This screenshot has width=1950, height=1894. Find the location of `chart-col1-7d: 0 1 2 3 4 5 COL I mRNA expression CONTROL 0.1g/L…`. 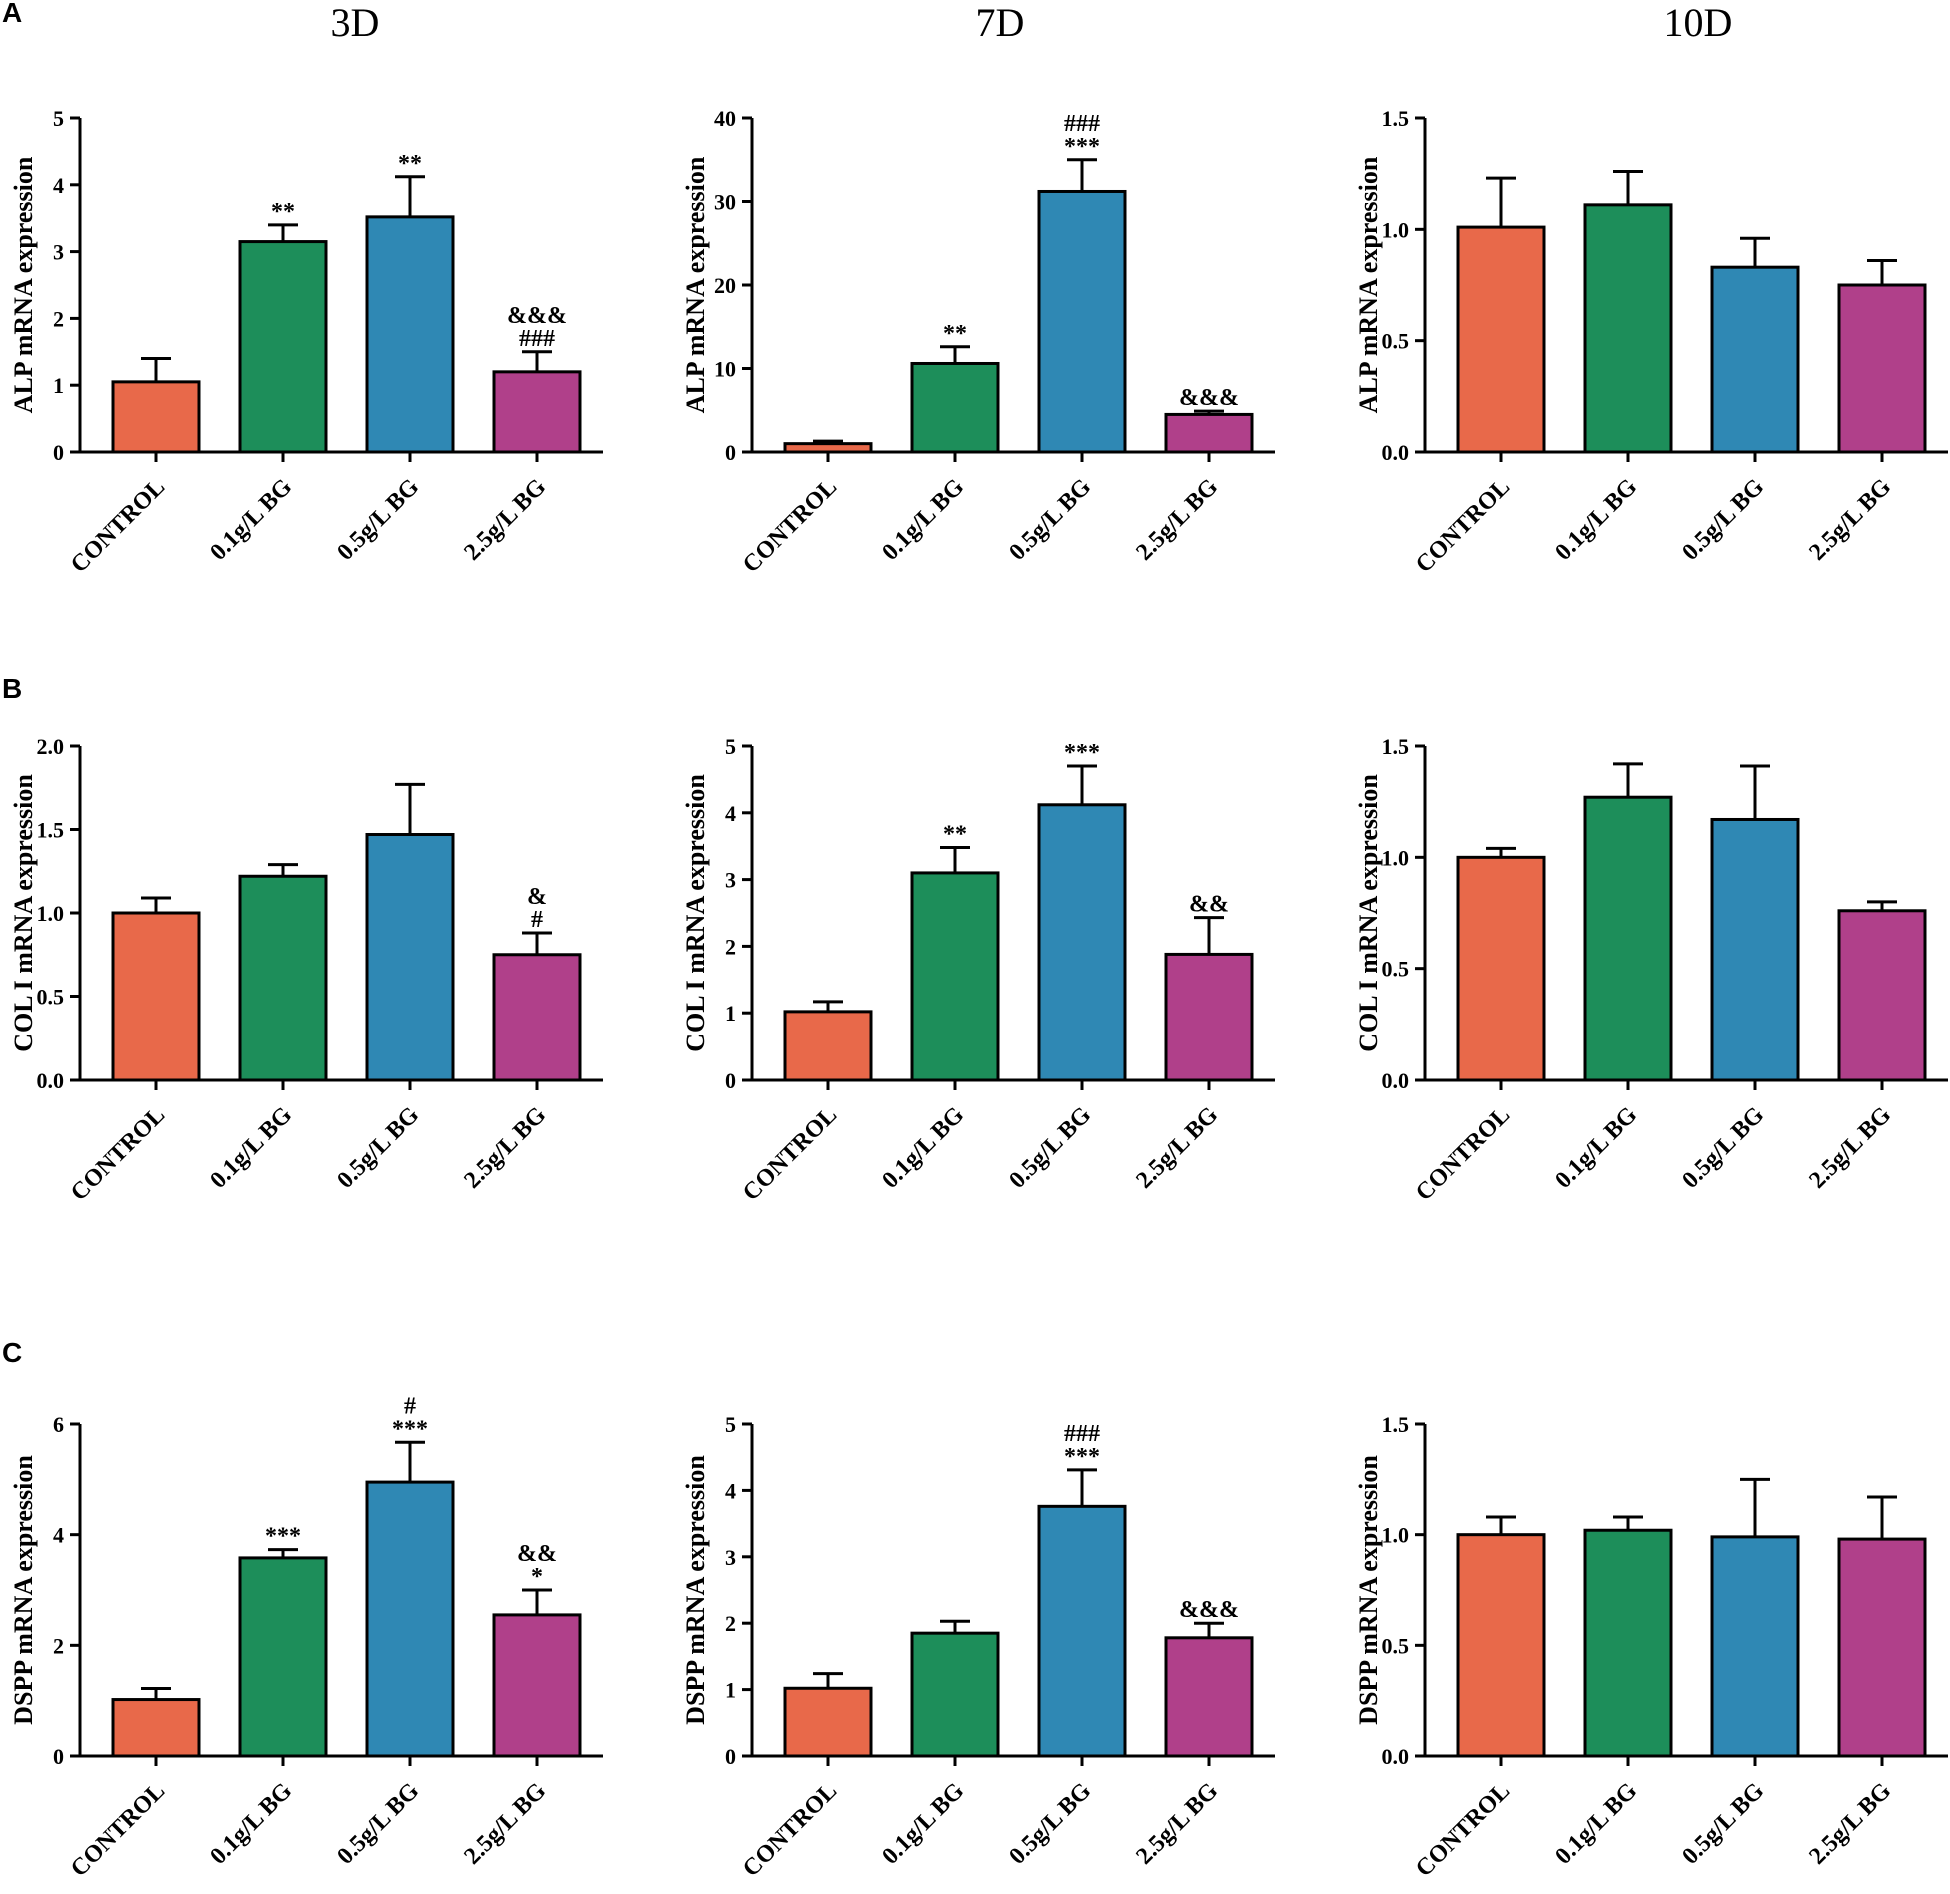

chart-col1-7d: 0 1 2 3 4 5 COL I mRNA expression CONTROL 0.1g/L… is located at coordinates (978, 970).